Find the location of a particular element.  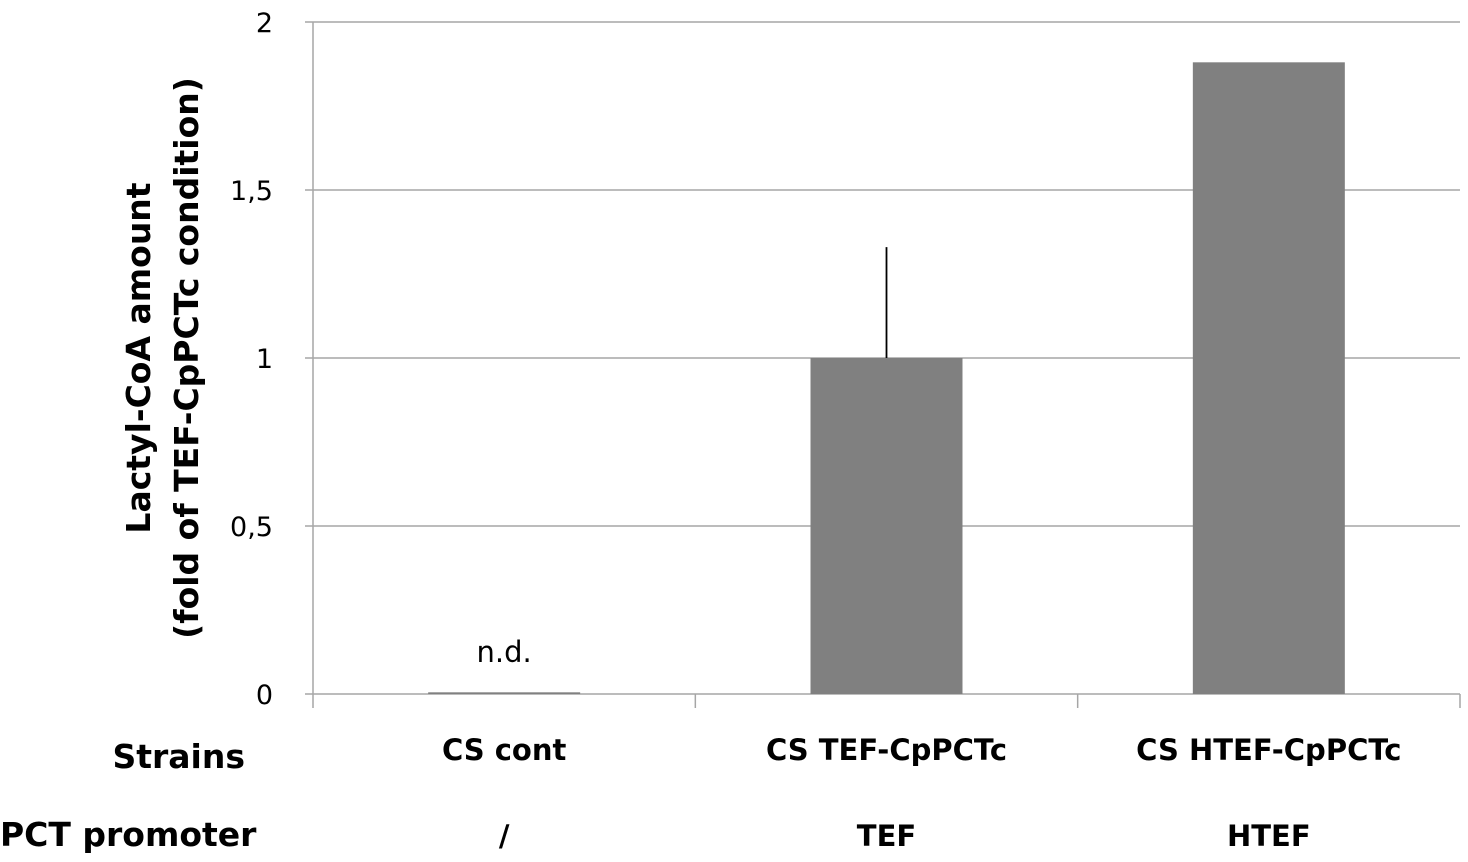

y-axis-label-line-1: Lactyl-CoA amount is located at coordinates (138, 357).